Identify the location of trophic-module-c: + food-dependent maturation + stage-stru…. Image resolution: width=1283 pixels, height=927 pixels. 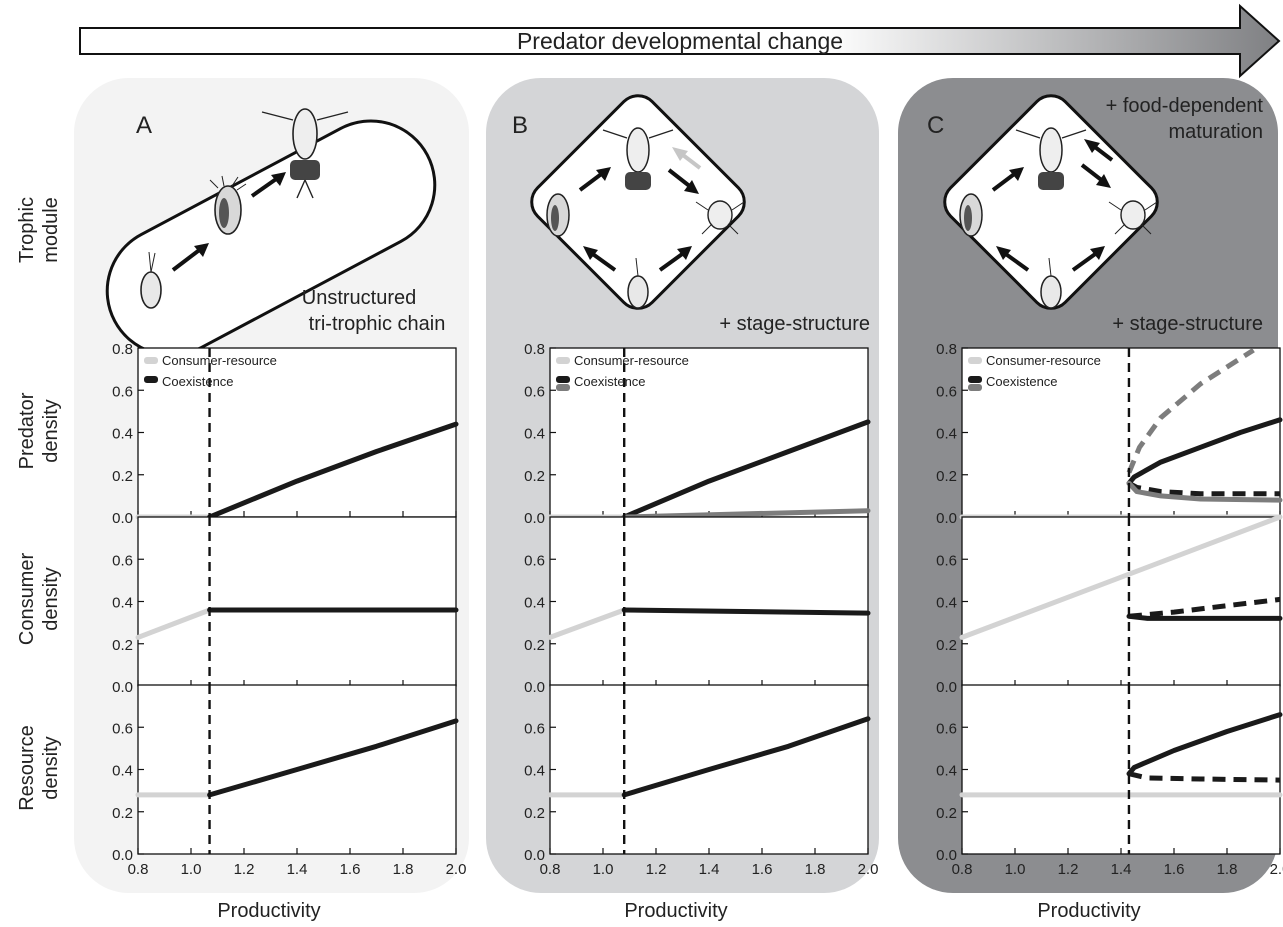
(1095, 214).